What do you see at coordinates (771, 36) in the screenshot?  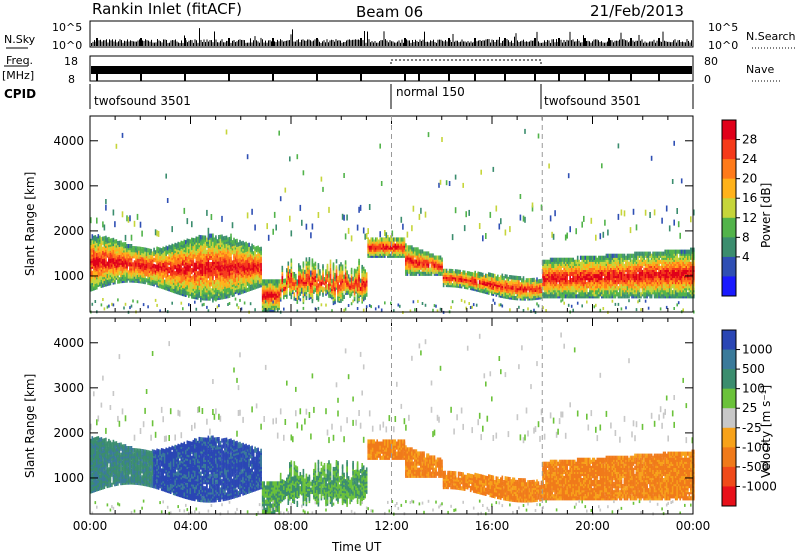 I see `nsearch-label: N.Search` at bounding box center [771, 36].